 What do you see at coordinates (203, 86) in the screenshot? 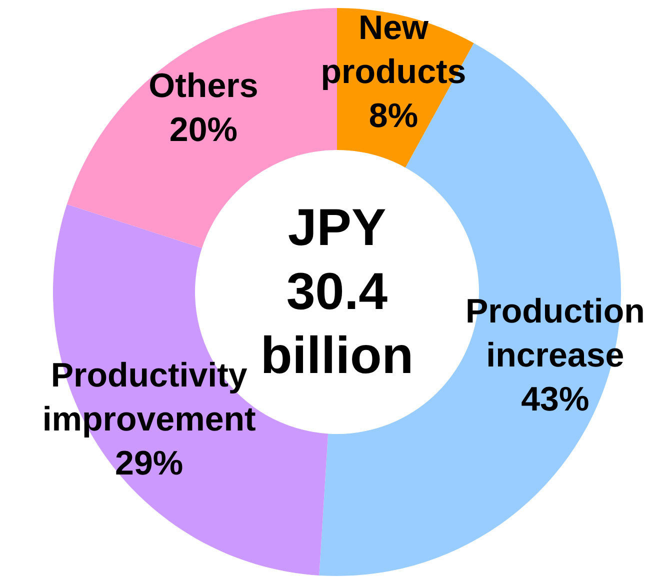
I see `slice-label: Others` at bounding box center [203, 86].